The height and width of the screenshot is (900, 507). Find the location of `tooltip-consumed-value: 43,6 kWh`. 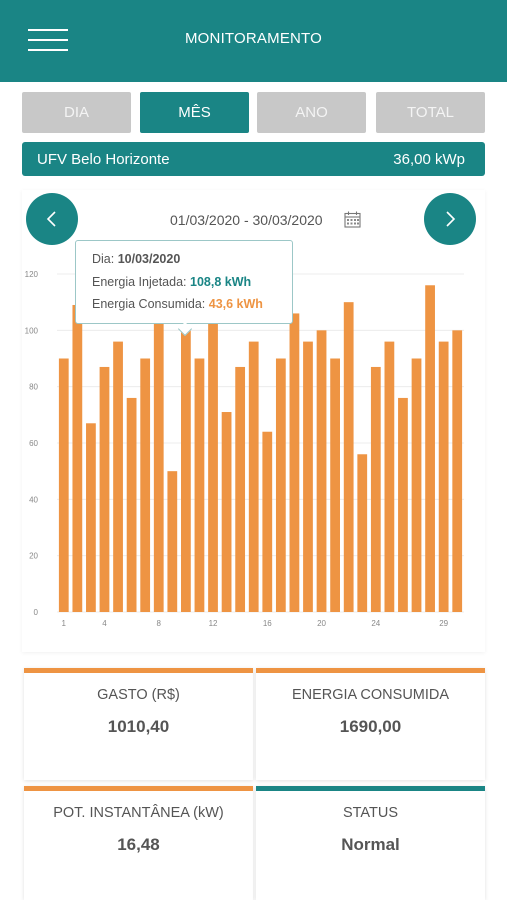

tooltip-consumed-value: 43,6 kWh is located at coordinates (235, 304).